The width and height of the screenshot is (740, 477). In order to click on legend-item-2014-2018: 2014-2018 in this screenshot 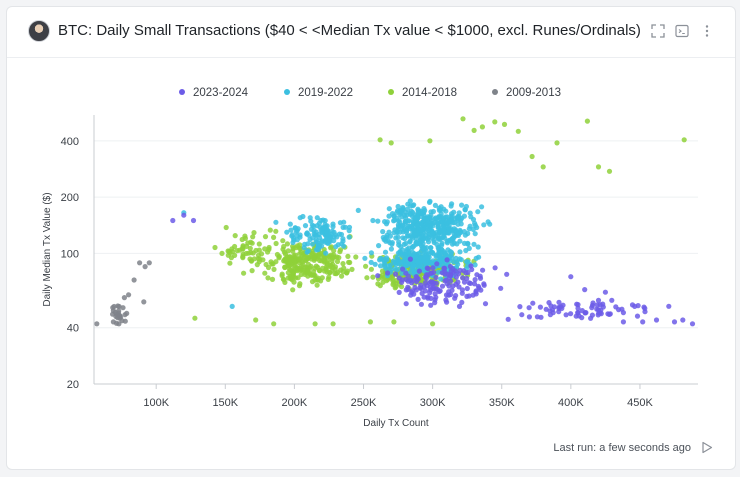, I will do `click(422, 93)`.